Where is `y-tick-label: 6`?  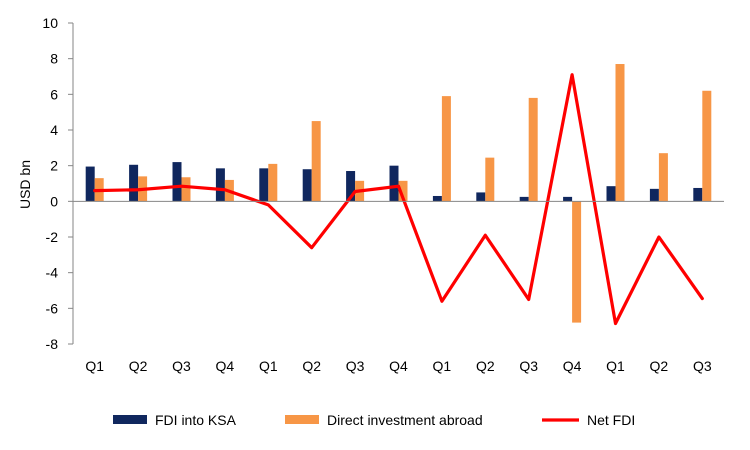 y-tick-label: 6 is located at coordinates (54, 94).